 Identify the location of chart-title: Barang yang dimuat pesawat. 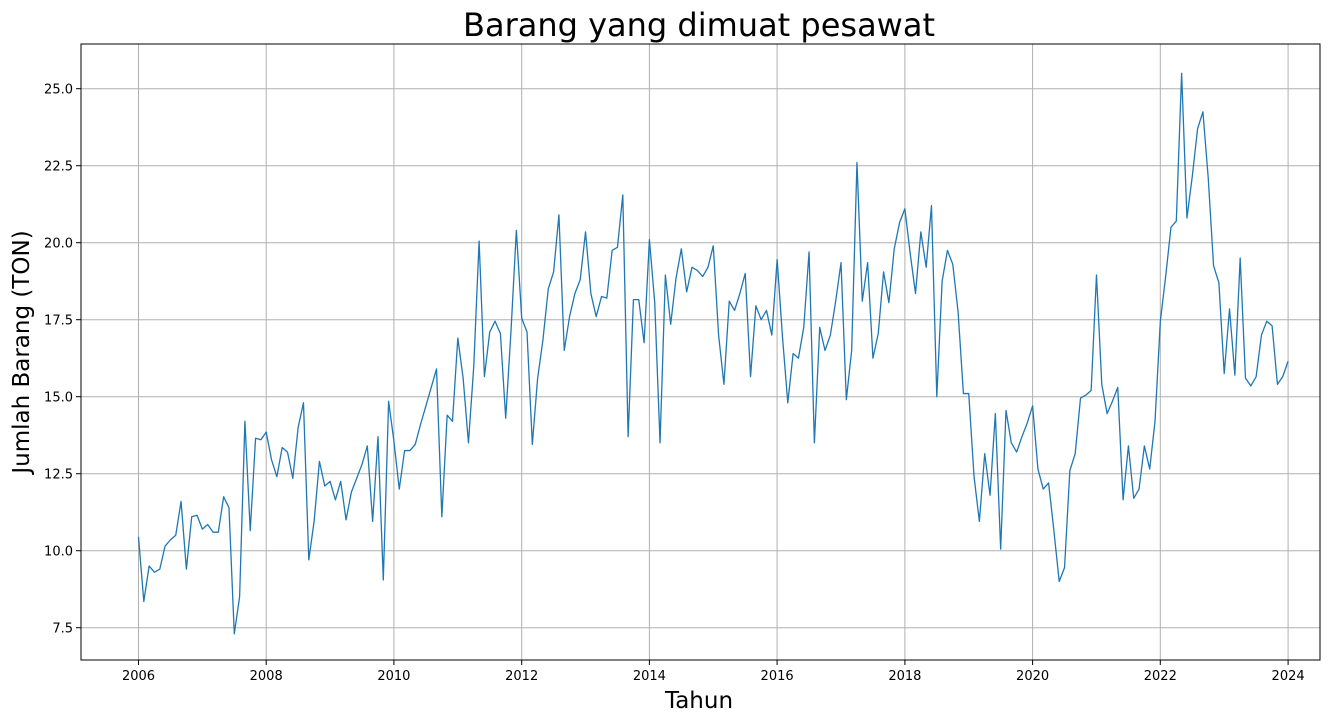
(699, 25).